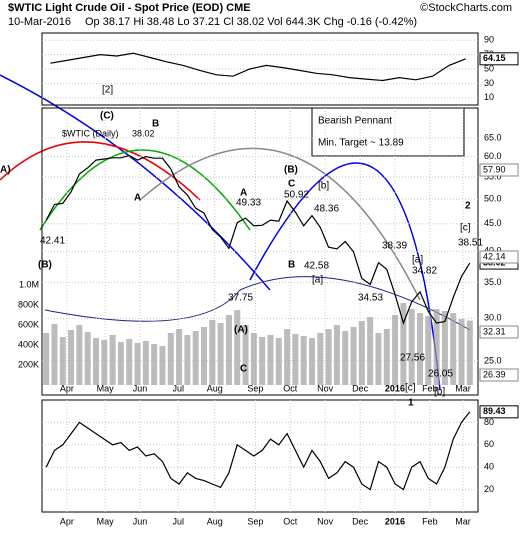  What do you see at coordinates (28, 344) in the screenshot?
I see `y2-tick-label: 400K` at bounding box center [28, 344].